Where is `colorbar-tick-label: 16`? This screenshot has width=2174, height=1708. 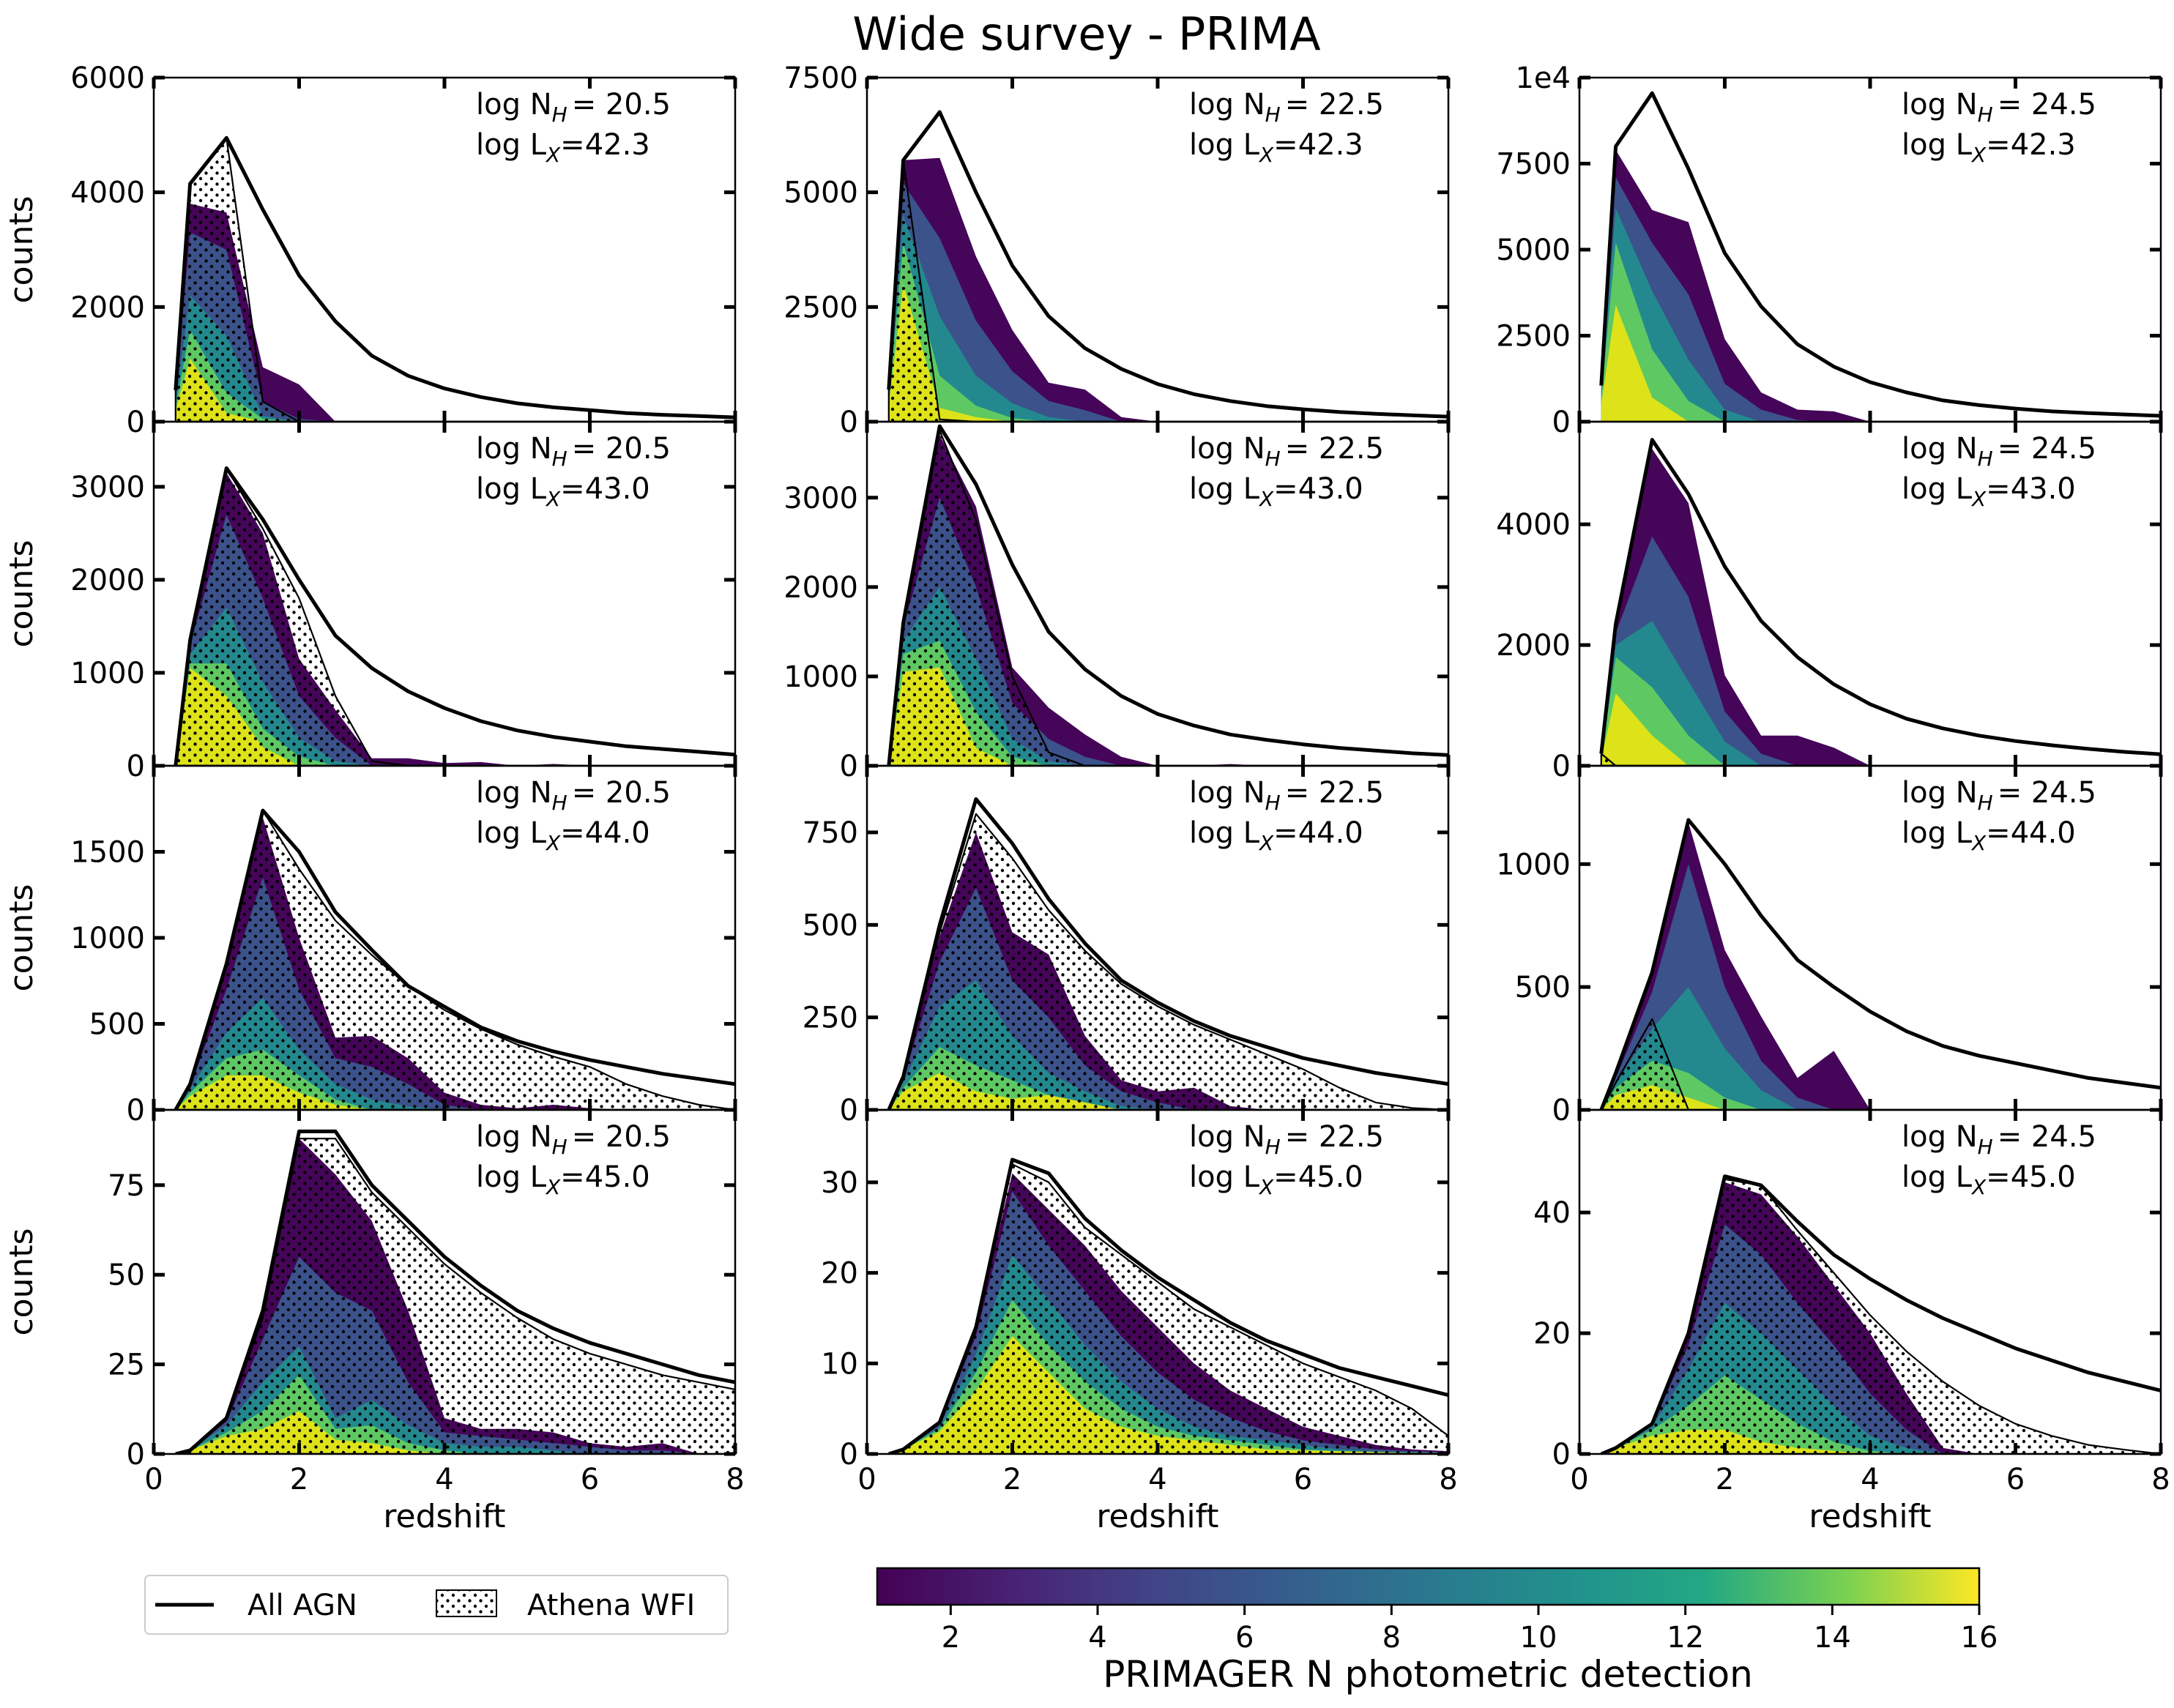 colorbar-tick-label: 16 is located at coordinates (1979, 1638).